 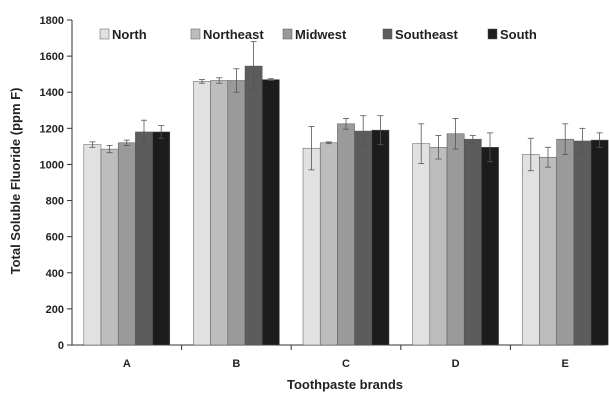 I want to click on y-tick-label: 1800, so click(x=52, y=21).